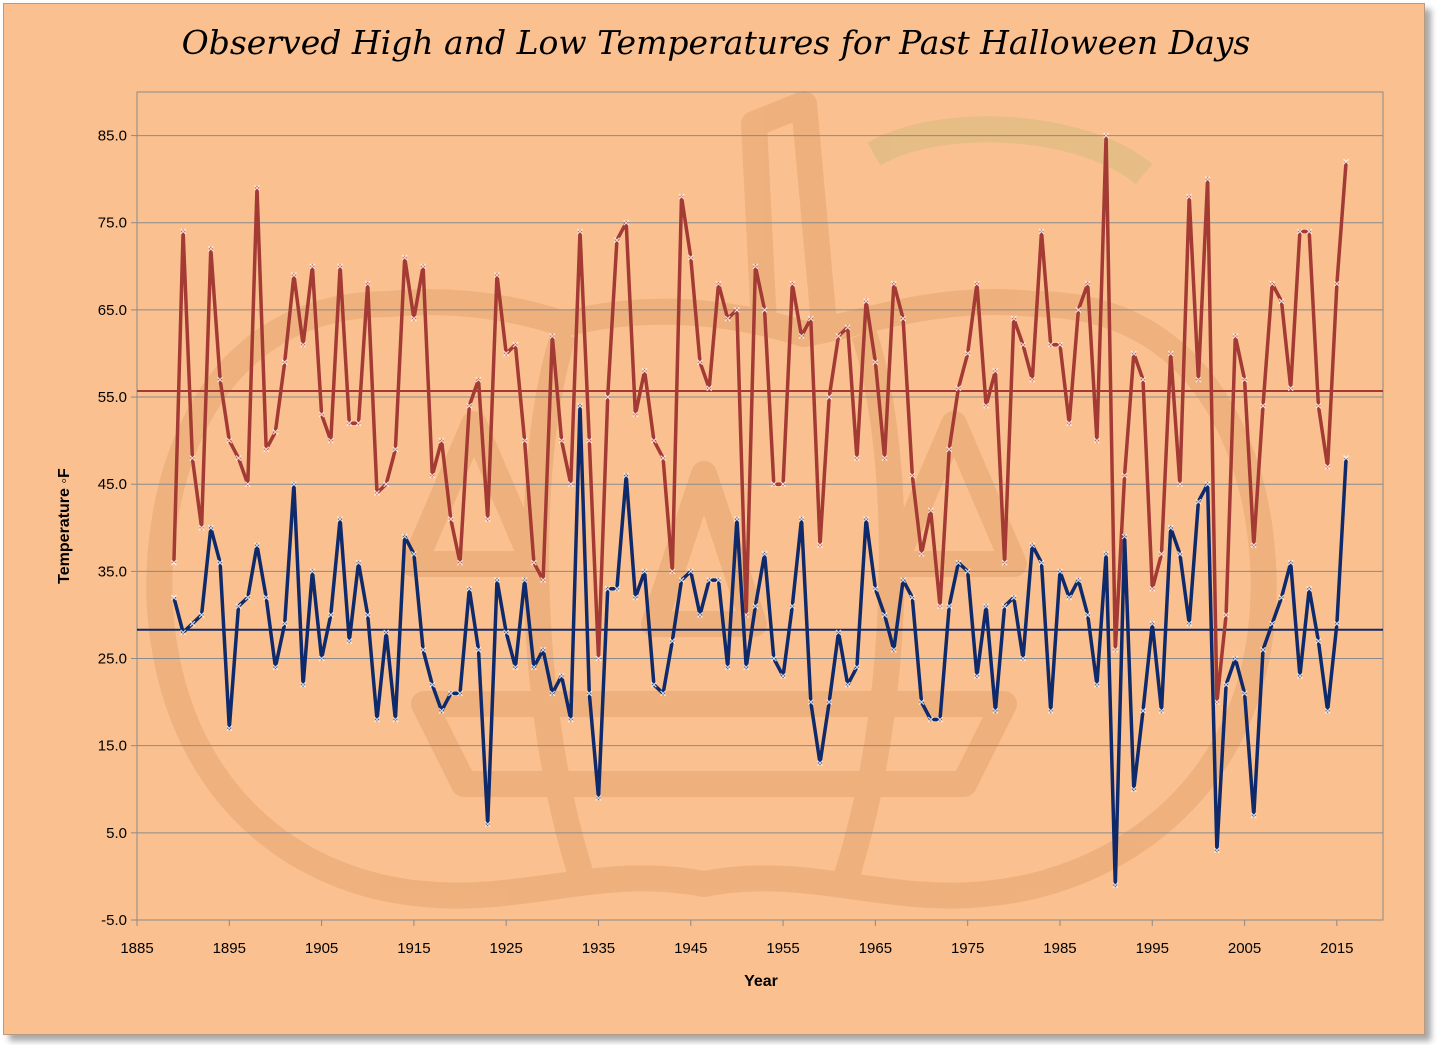 Image resolution: width=1438 pixels, height=1045 pixels. I want to click on y-tick-label: 25.0, so click(112, 659).